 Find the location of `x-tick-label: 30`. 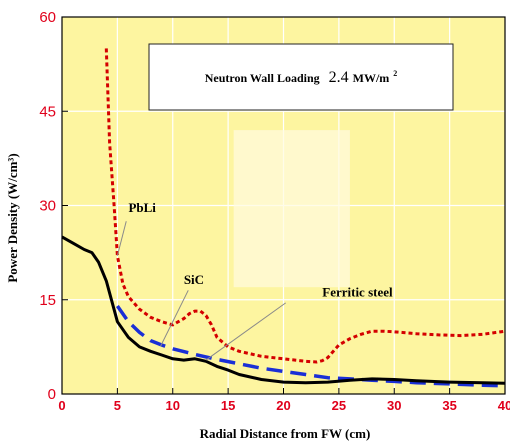

x-tick-label: 30 is located at coordinates (394, 405).